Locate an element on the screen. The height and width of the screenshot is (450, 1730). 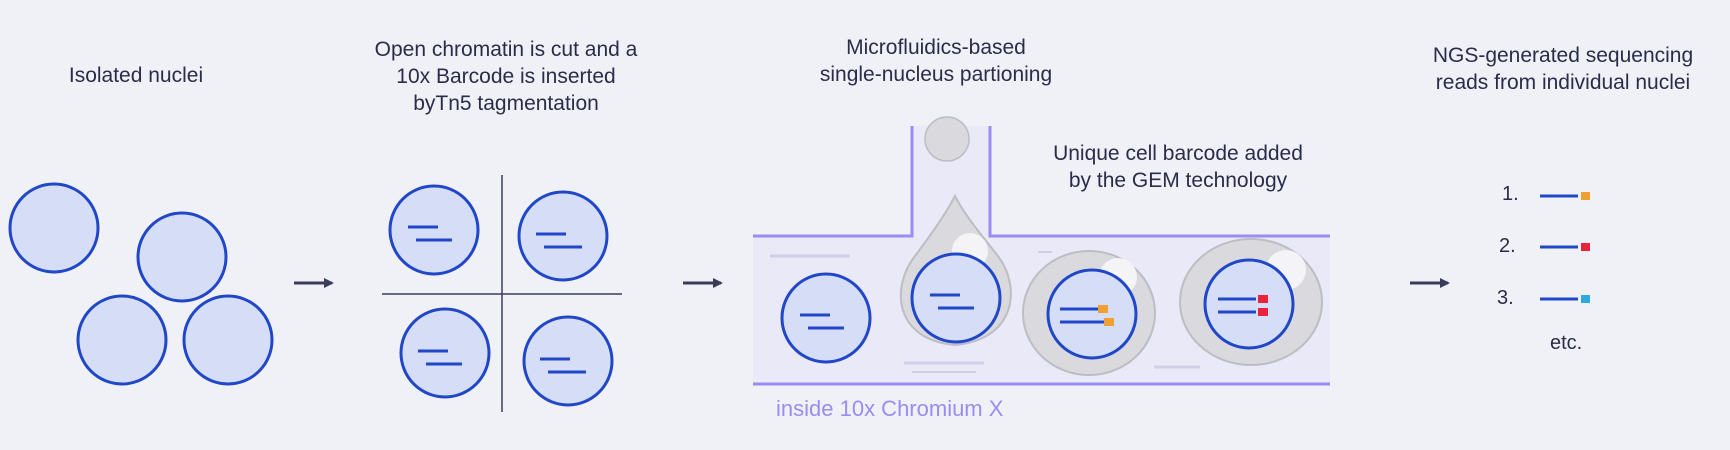
isolated-nuclei-group is located at coordinates (141, 284).